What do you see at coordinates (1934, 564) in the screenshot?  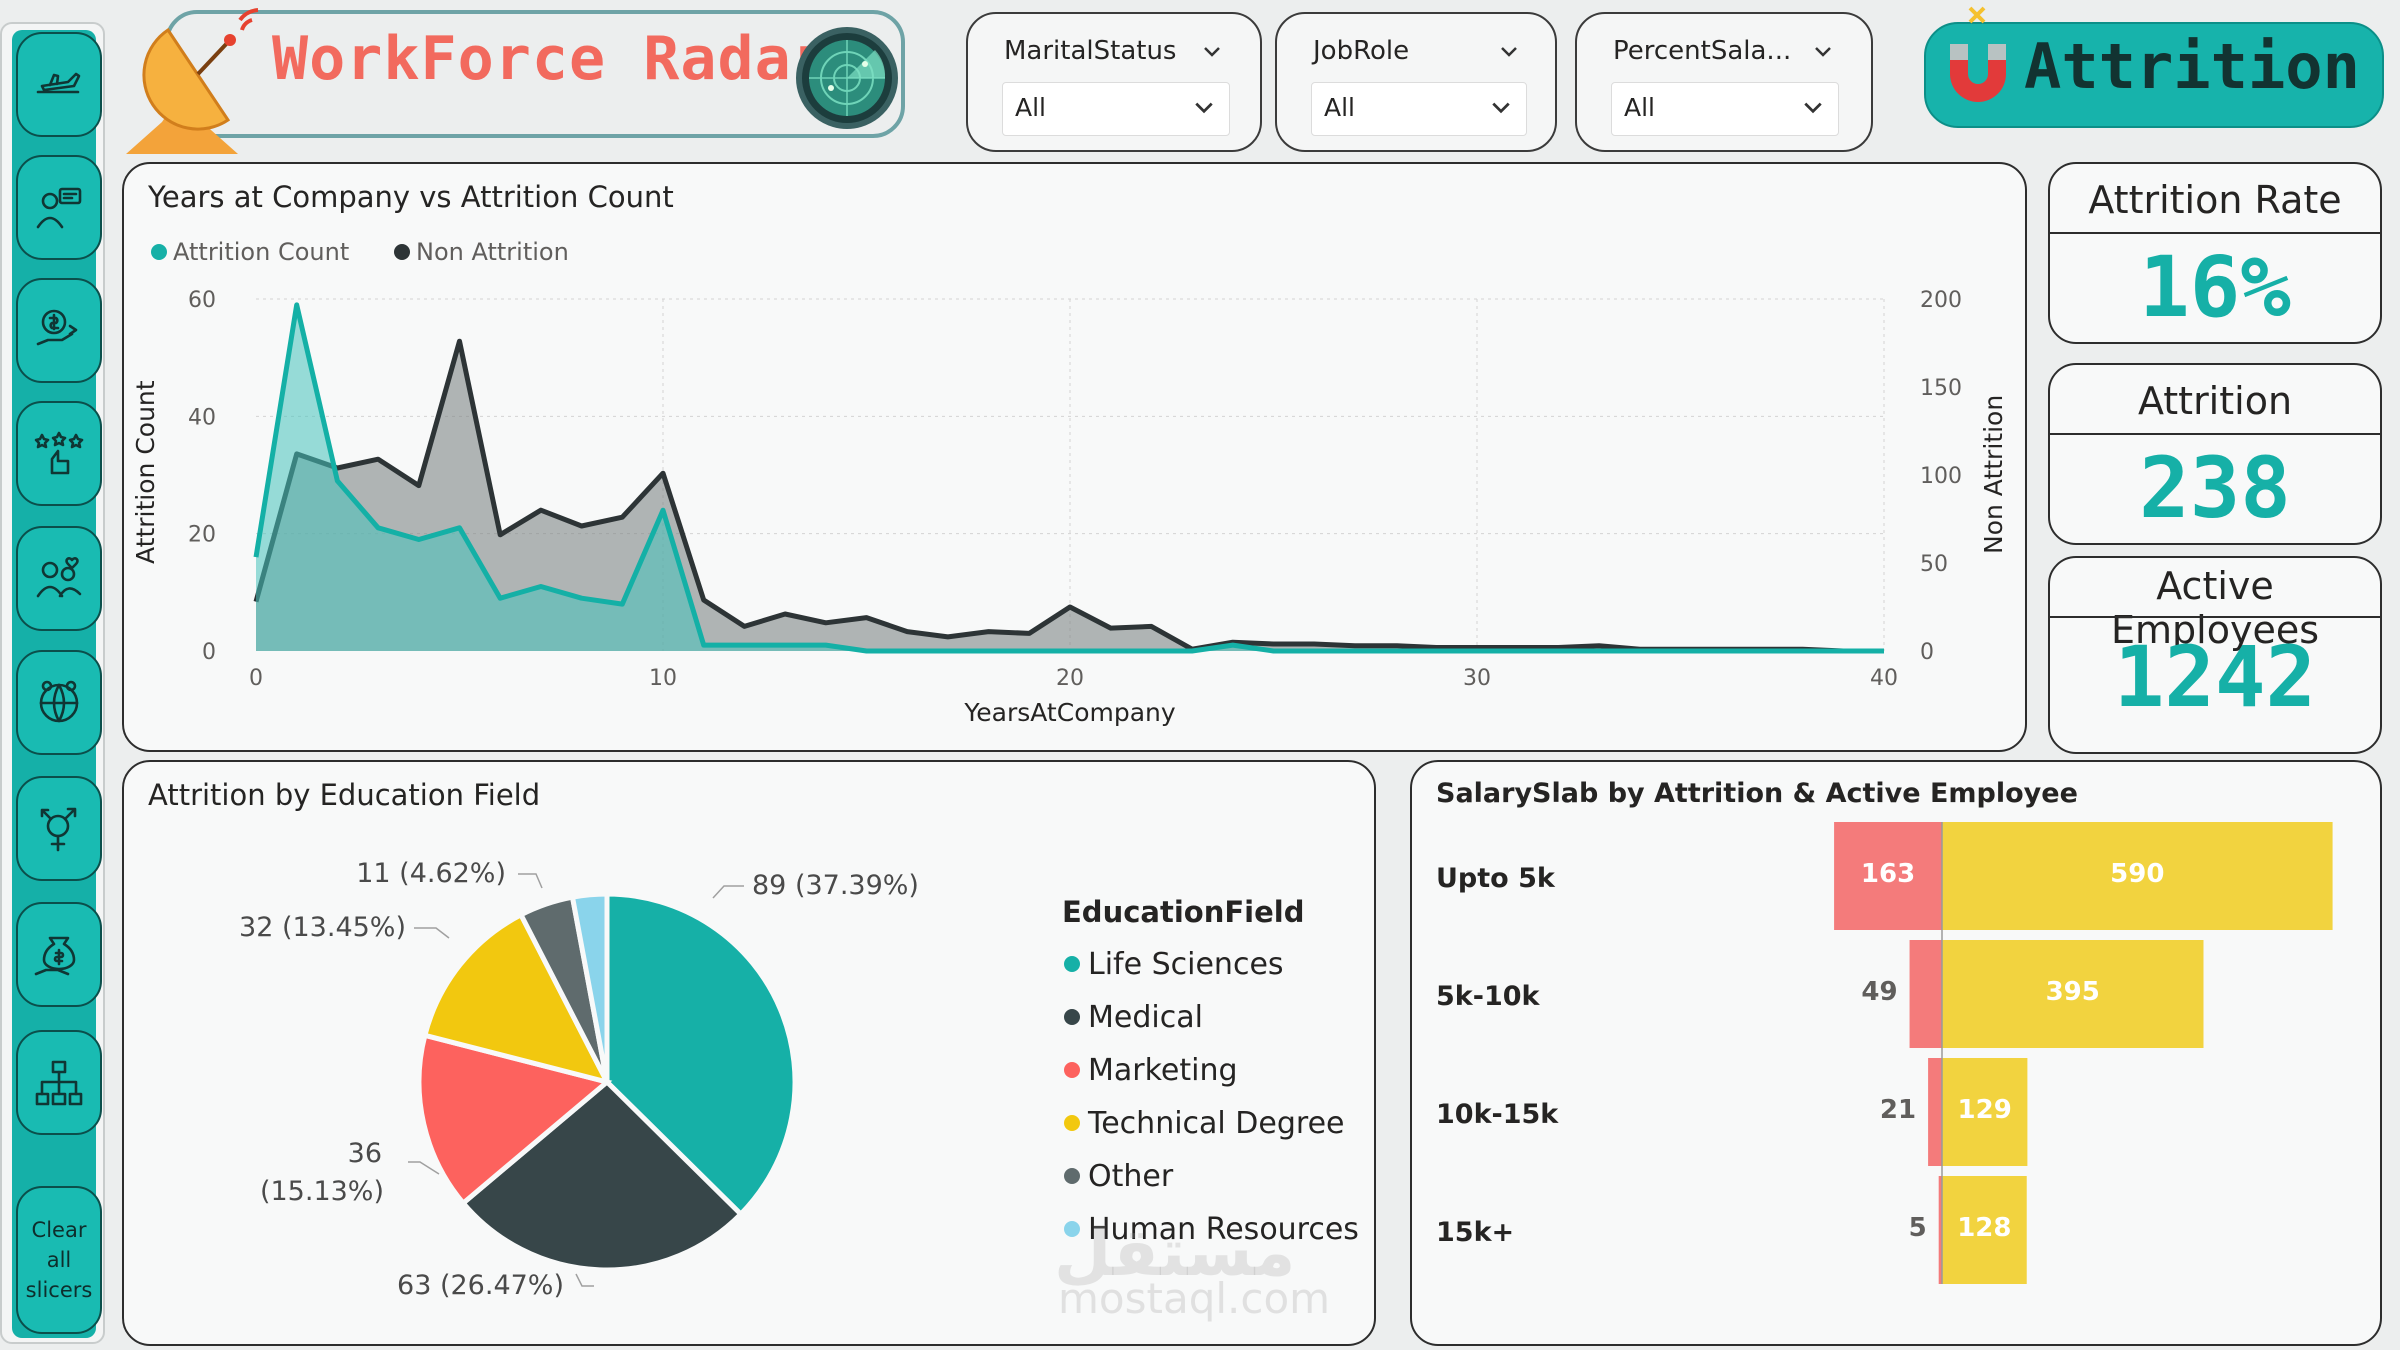 I see `y2-tick-label: 50` at bounding box center [1934, 564].